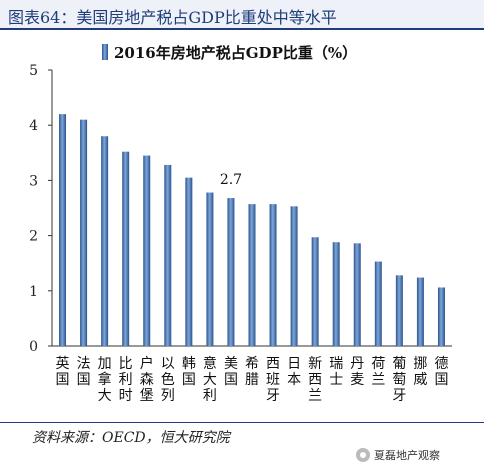 The image size is (484, 473). Describe the element at coordinates (33, 126) in the screenshot. I see `y-tick-label: 4` at that location.